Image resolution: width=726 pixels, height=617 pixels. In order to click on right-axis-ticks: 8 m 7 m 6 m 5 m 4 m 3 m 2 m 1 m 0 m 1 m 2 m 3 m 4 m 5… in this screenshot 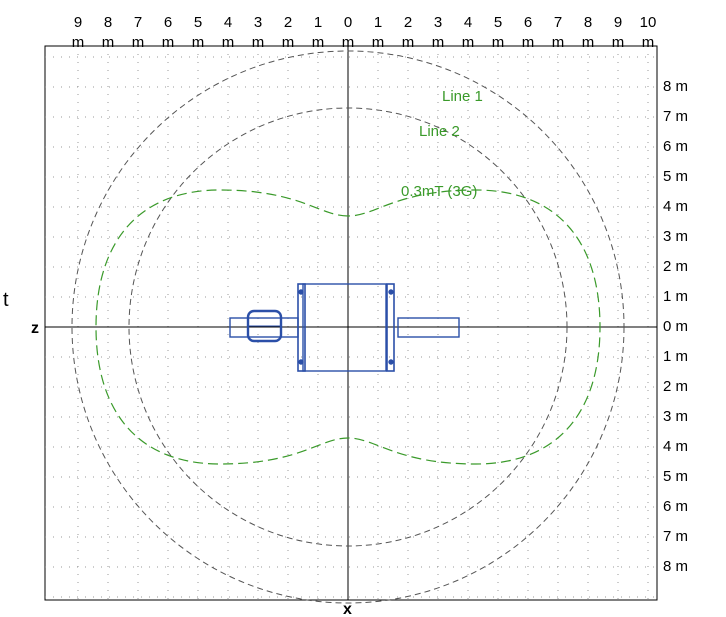, I will do `click(675, 326)`.